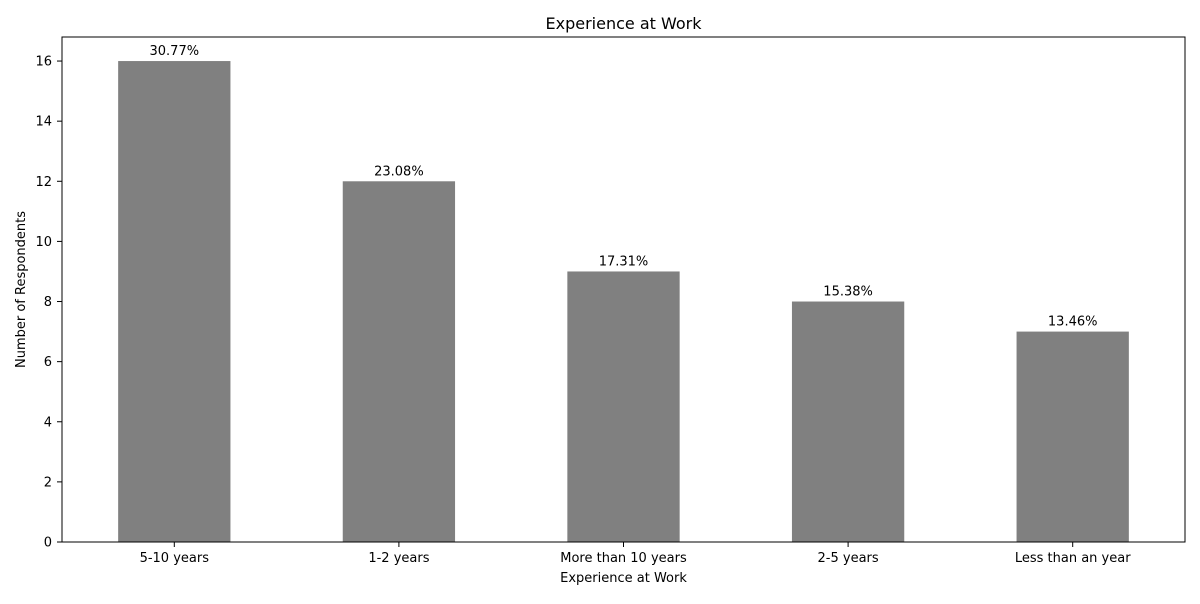 The image size is (1200, 604). I want to click on y-tick-label-6: 12, so click(43, 182).